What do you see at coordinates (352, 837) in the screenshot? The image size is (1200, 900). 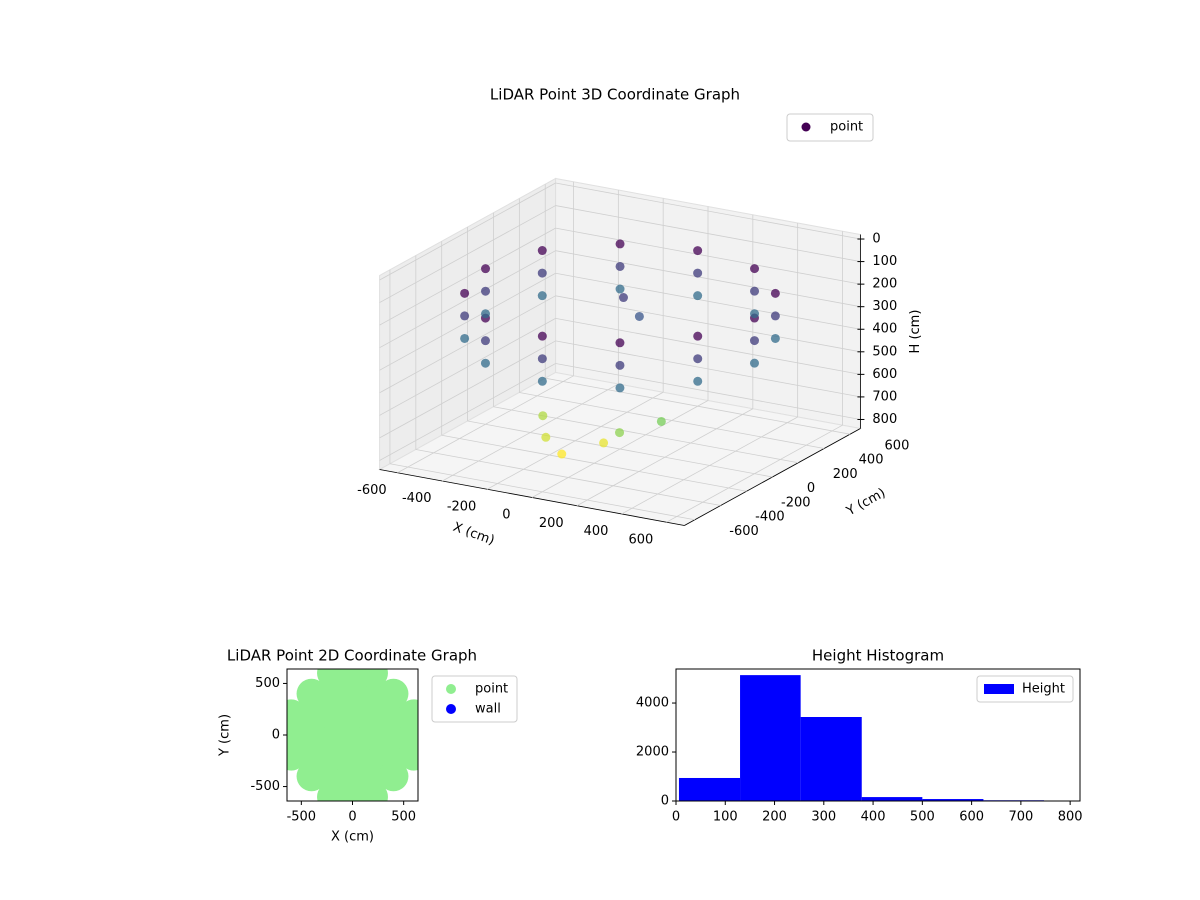 I see `x-axis-label: X (cm)` at bounding box center [352, 837].